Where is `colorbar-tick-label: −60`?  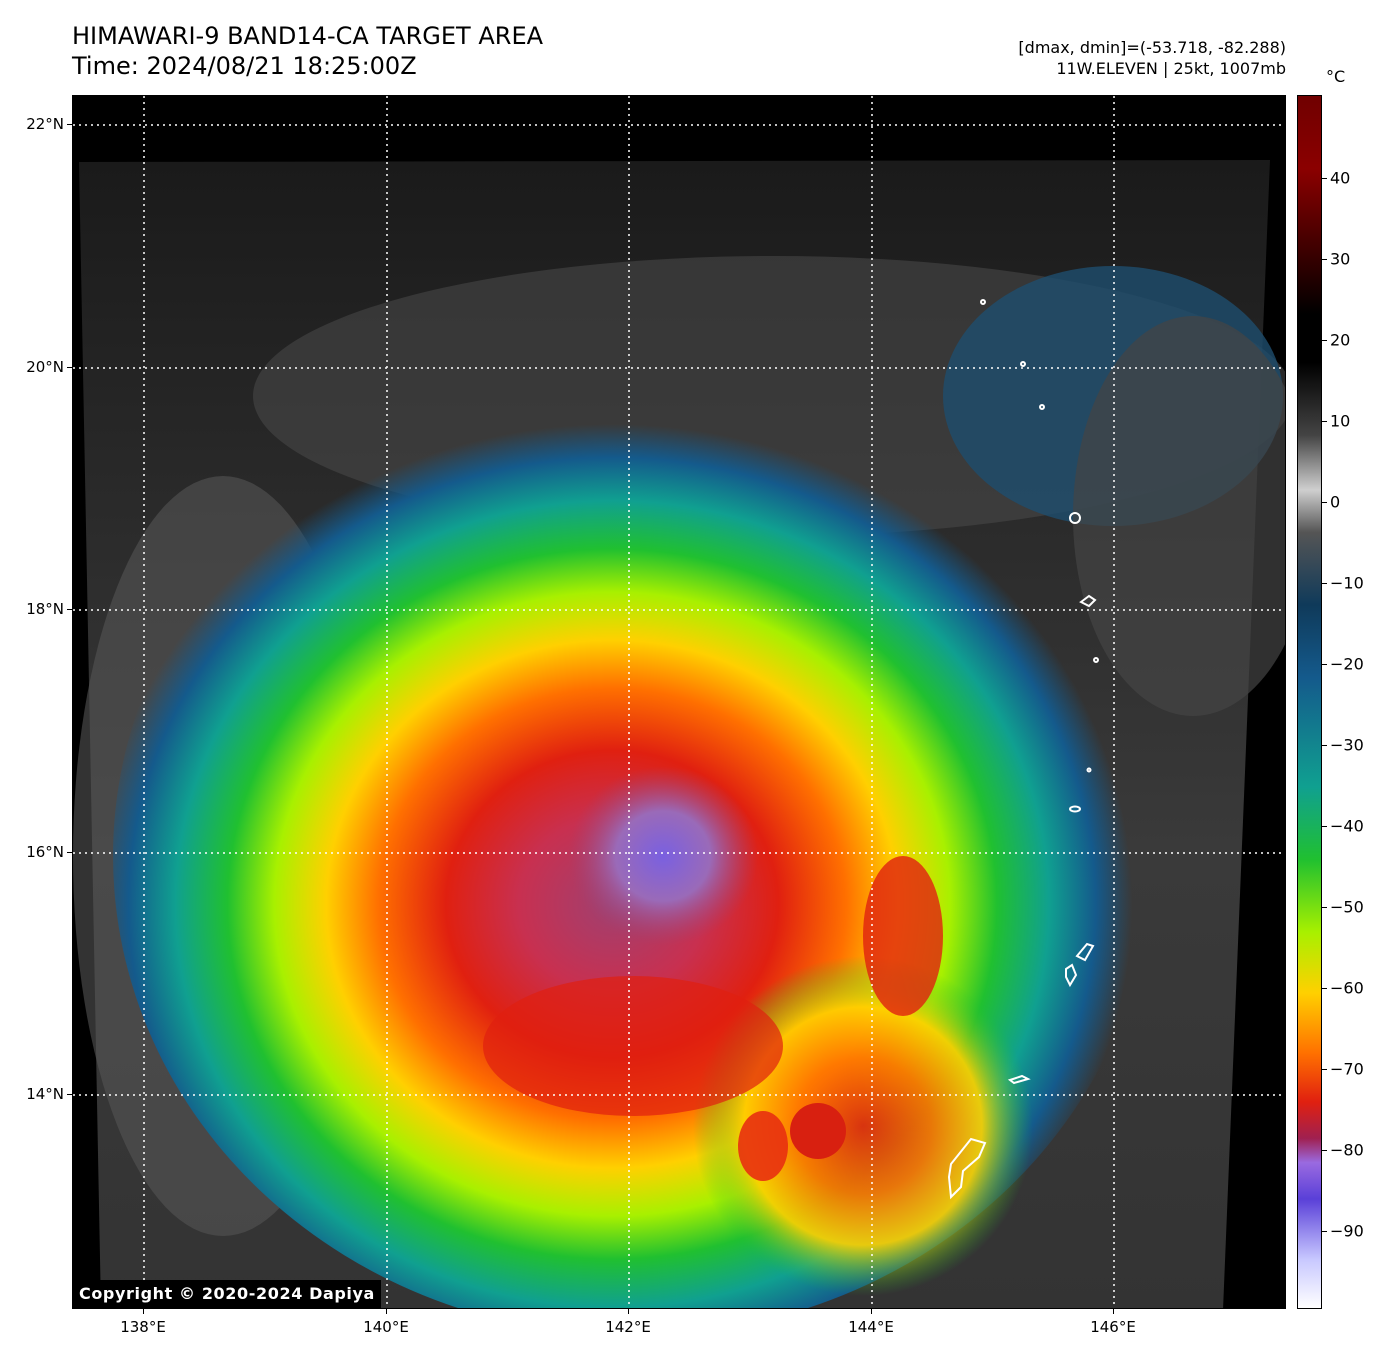 colorbar-tick-label: −60 is located at coordinates (1347, 988).